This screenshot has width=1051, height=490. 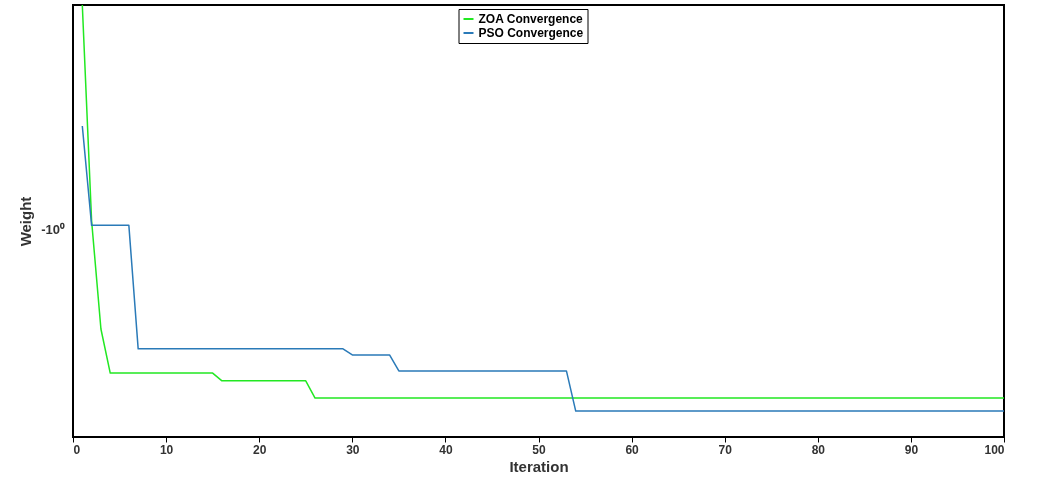 I want to click on x-axis-title: Iteration, so click(x=539, y=466).